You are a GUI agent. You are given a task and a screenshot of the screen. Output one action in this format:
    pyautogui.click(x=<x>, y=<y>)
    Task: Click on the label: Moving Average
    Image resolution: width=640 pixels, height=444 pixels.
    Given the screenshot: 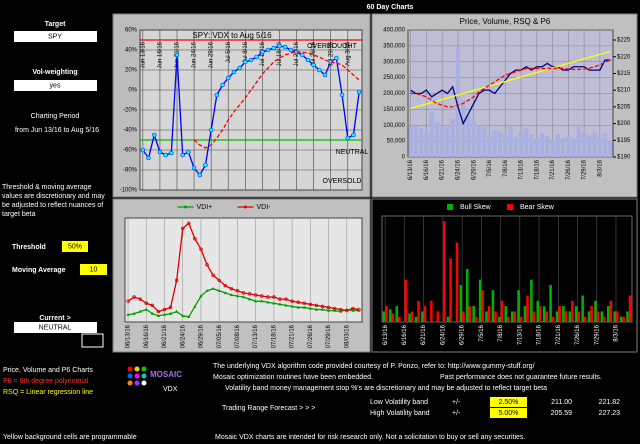 What is the action you would take?
    pyautogui.click(x=39, y=270)
    